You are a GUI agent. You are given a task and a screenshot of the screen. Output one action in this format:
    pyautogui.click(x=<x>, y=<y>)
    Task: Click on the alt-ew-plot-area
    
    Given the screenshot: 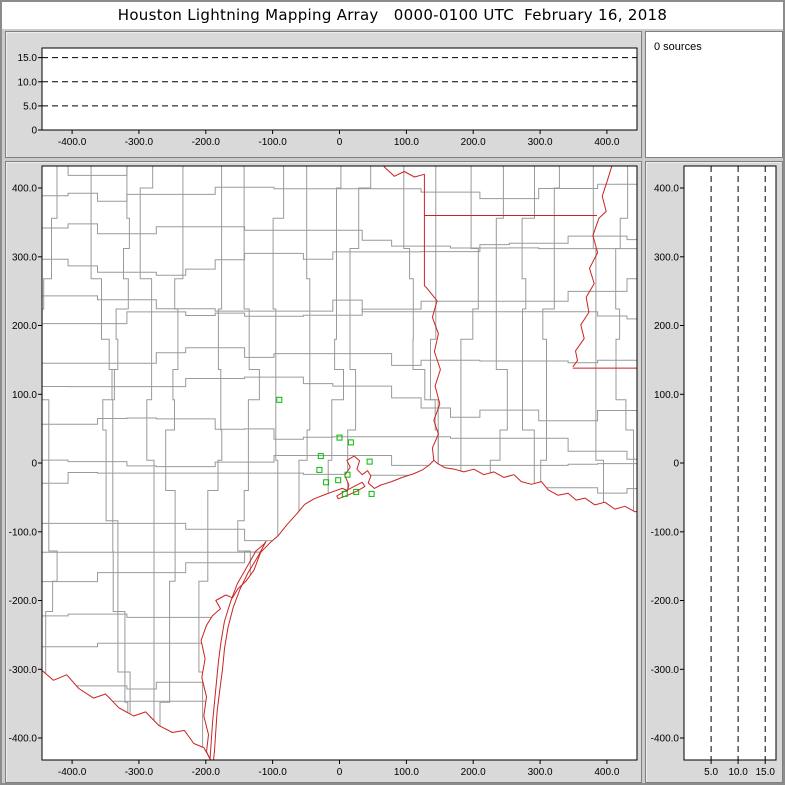 What is the action you would take?
    pyautogui.click(x=339, y=89)
    